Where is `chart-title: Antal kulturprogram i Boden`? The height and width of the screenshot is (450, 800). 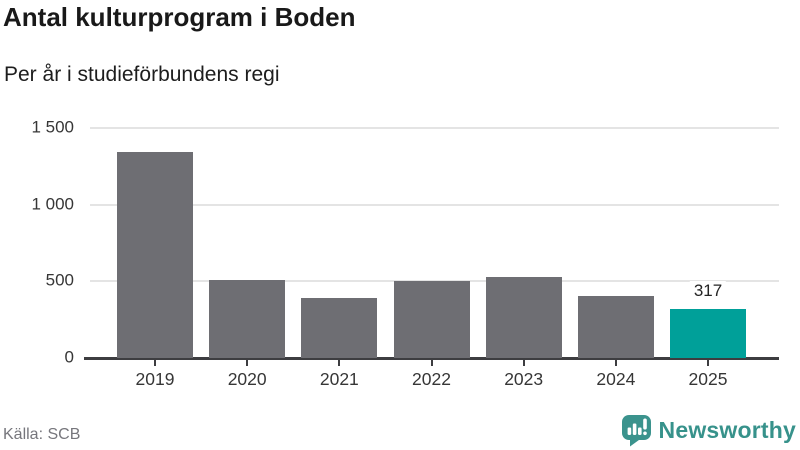 chart-title: Antal kulturprogram i Boden is located at coordinates (179, 17).